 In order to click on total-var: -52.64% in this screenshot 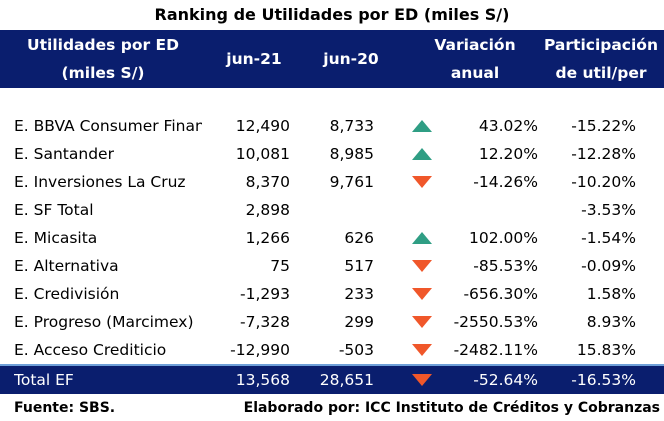, I will do `click(505, 380)`.